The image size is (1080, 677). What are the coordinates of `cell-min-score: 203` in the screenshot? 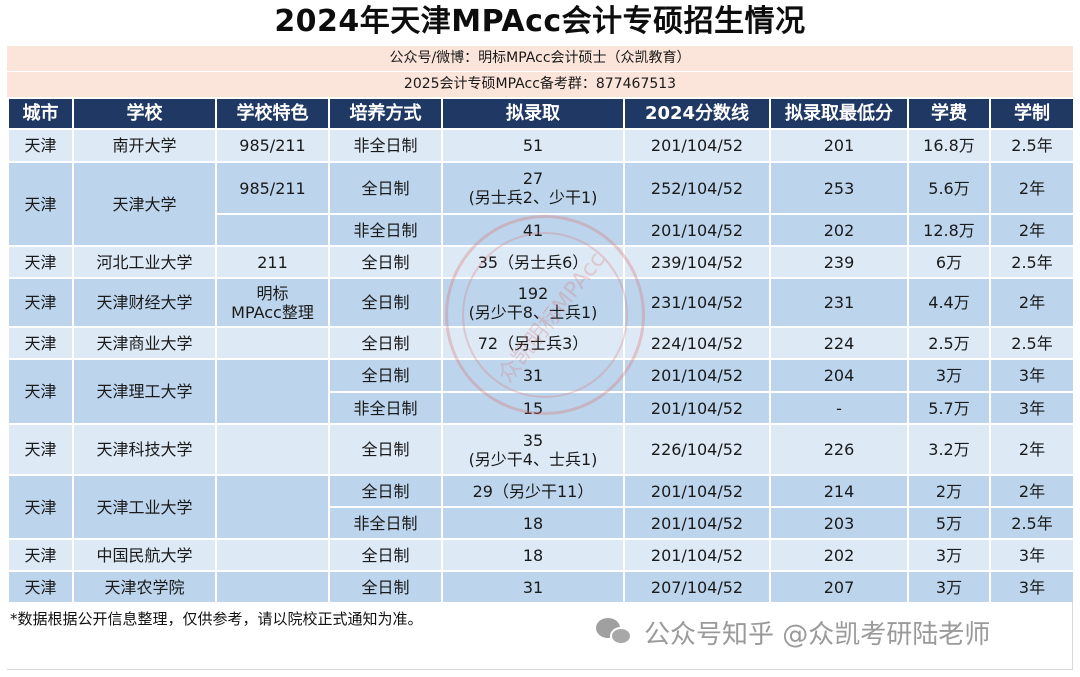 It's located at (839, 523).